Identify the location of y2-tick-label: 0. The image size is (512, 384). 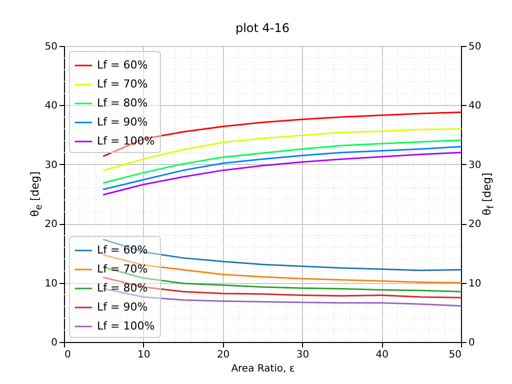
(471, 343).